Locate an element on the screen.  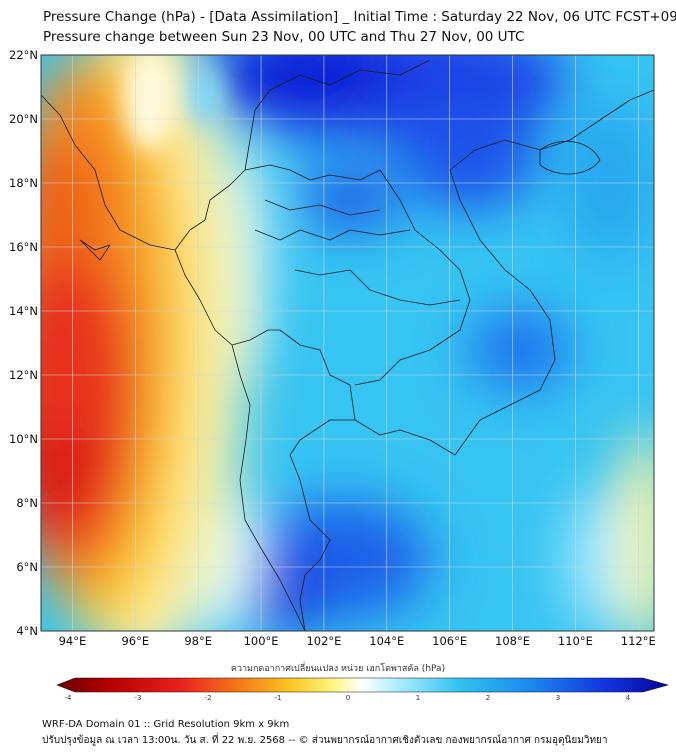
lat-label: 22°N is located at coordinates (23, 55).